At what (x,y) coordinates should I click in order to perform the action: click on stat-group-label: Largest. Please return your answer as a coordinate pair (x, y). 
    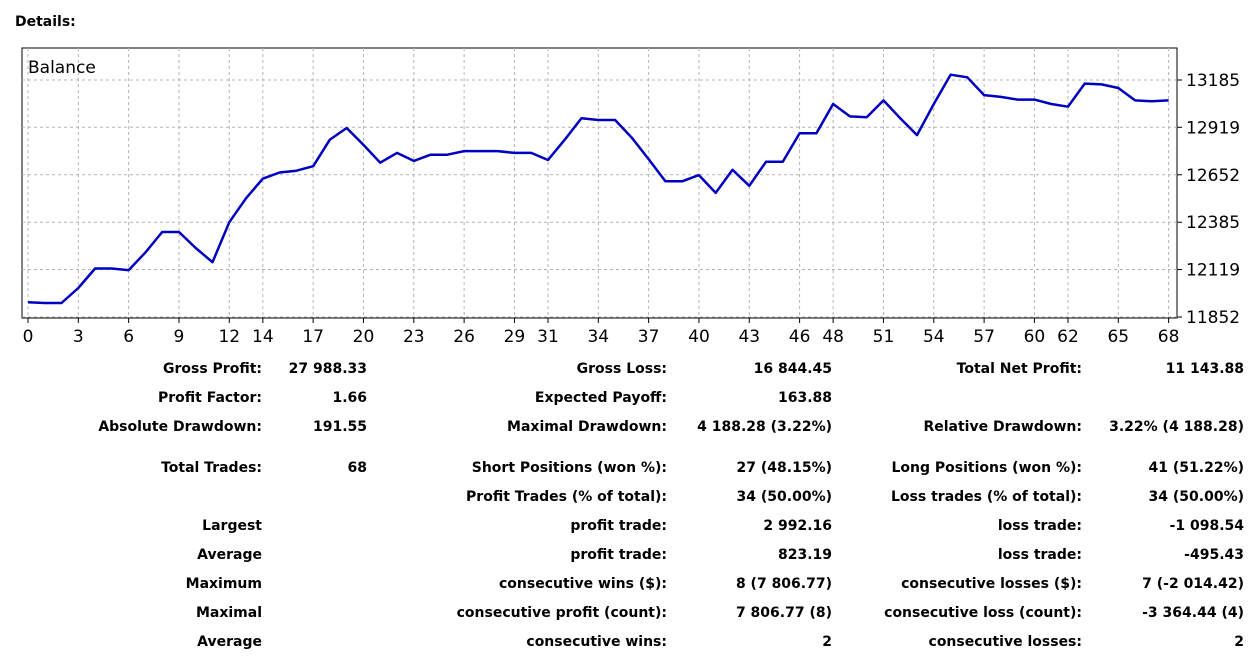
    Looking at the image, I should click on (232, 525).